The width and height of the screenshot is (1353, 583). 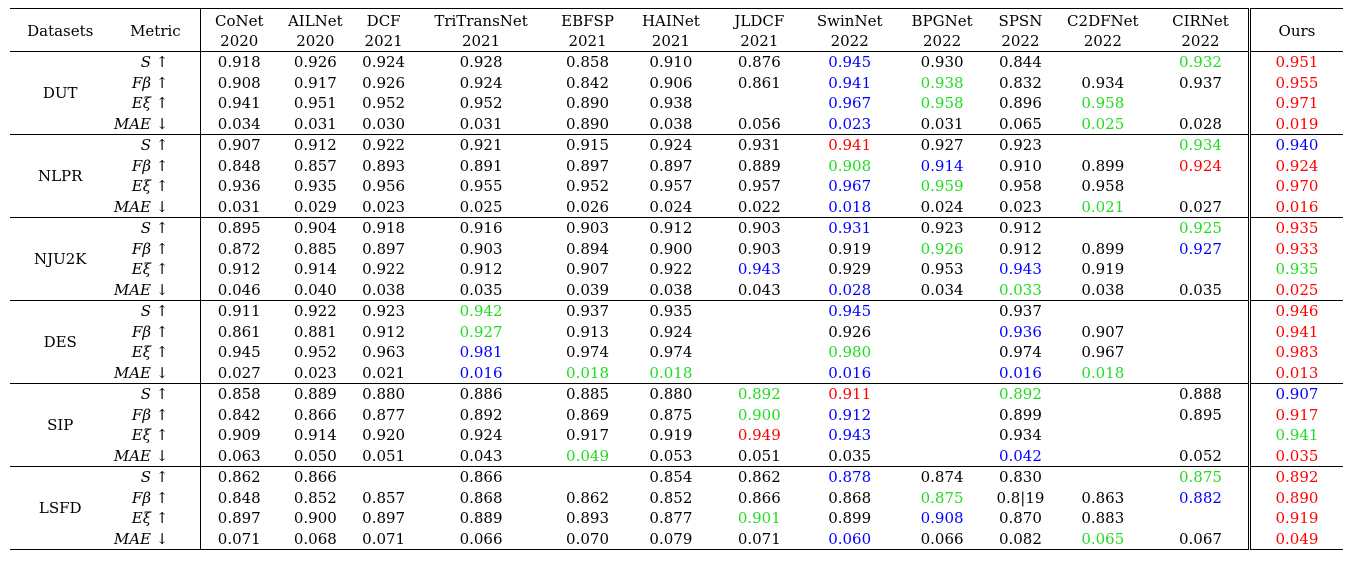 I want to click on score-cell, so click(x=1103, y=145).